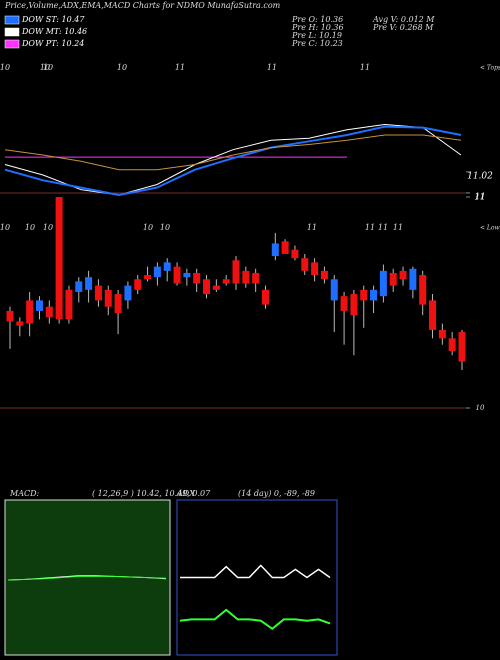 The image size is (500, 660). Describe the element at coordinates (480, 408) in the screenshot. I see `y-tick-label: 10` at that location.